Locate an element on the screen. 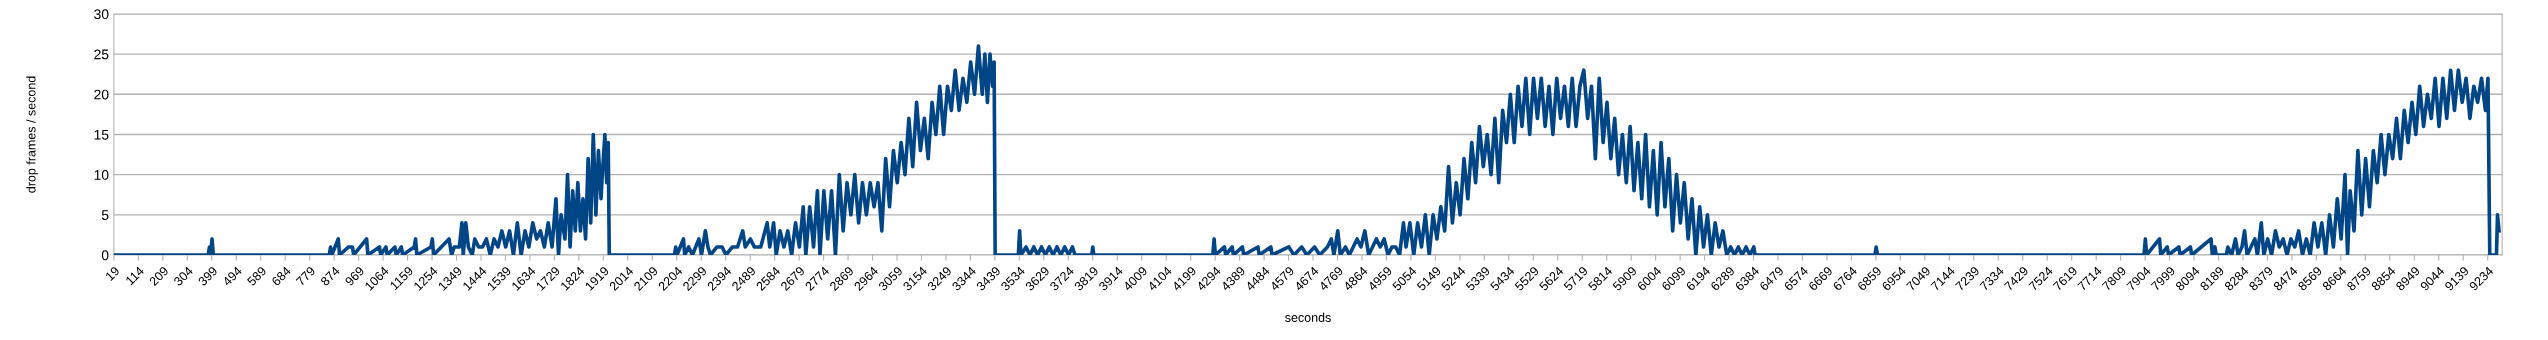 Image resolution: width=2548 pixels, height=340 pixels. x-tick-label: 589 is located at coordinates (256, 276).